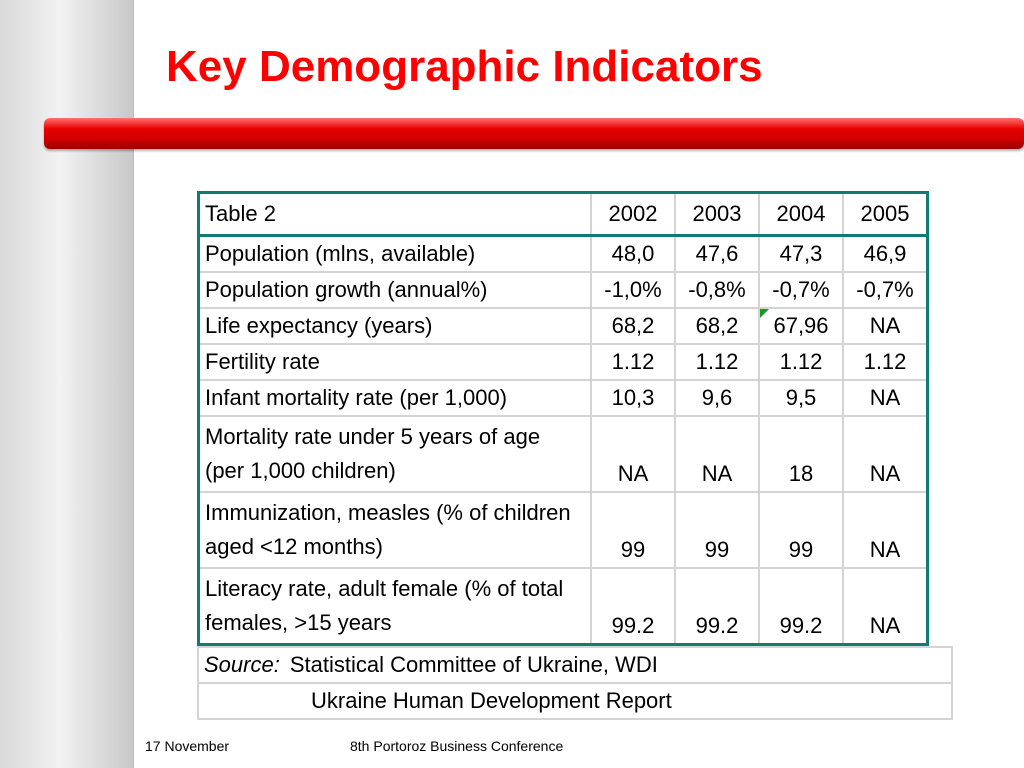  I want to click on footer-date: 17 November, so click(187, 746).